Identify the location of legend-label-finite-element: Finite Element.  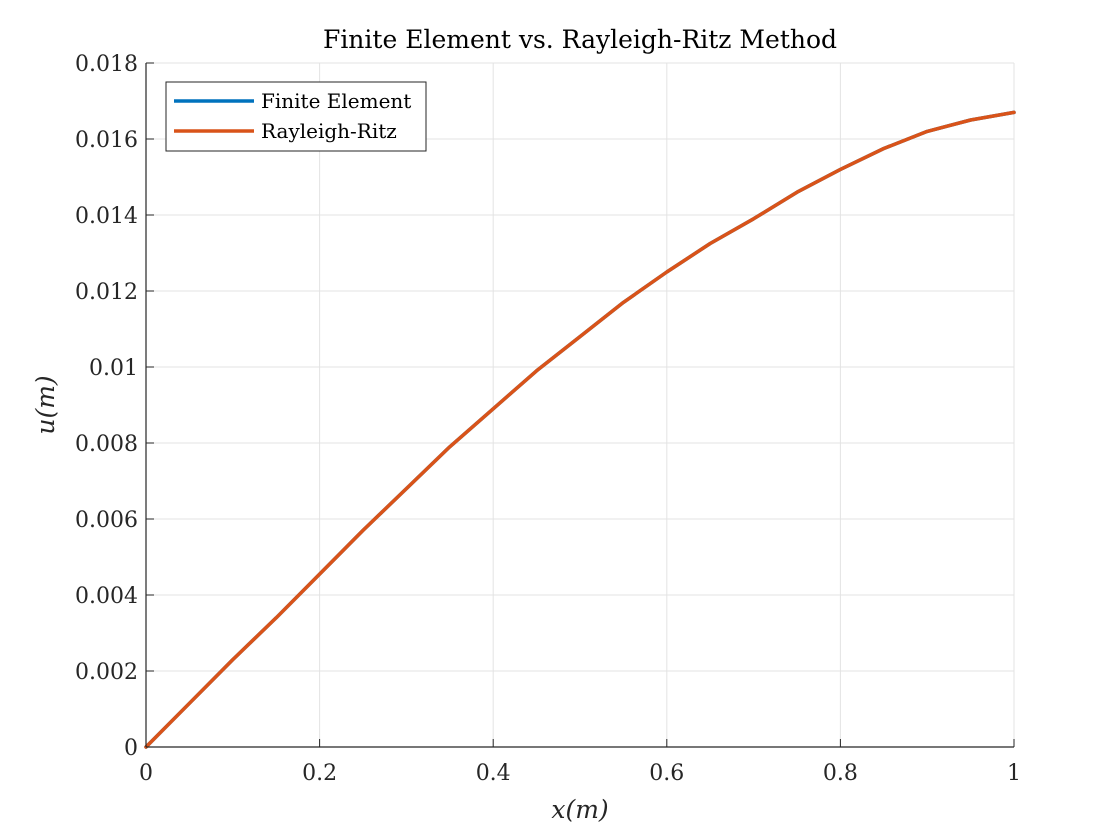
(336, 101).